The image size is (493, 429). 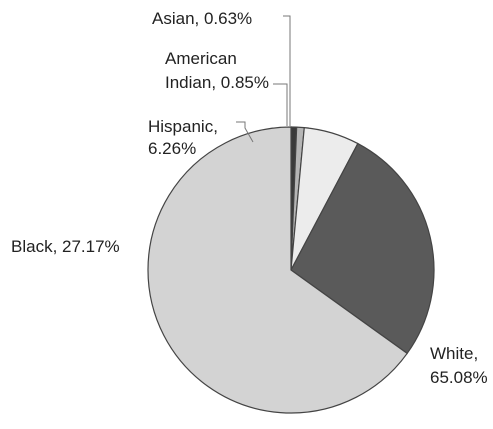 What do you see at coordinates (459, 365) in the screenshot?
I see `slice-label-white: White, 65.08%` at bounding box center [459, 365].